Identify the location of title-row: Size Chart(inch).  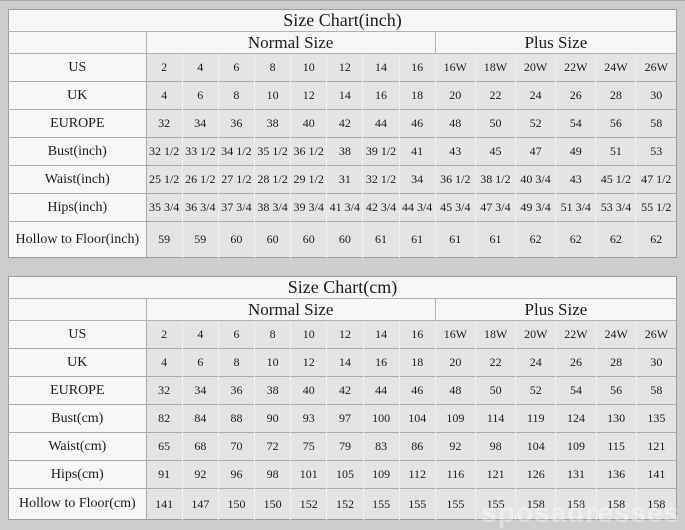
(342, 20).